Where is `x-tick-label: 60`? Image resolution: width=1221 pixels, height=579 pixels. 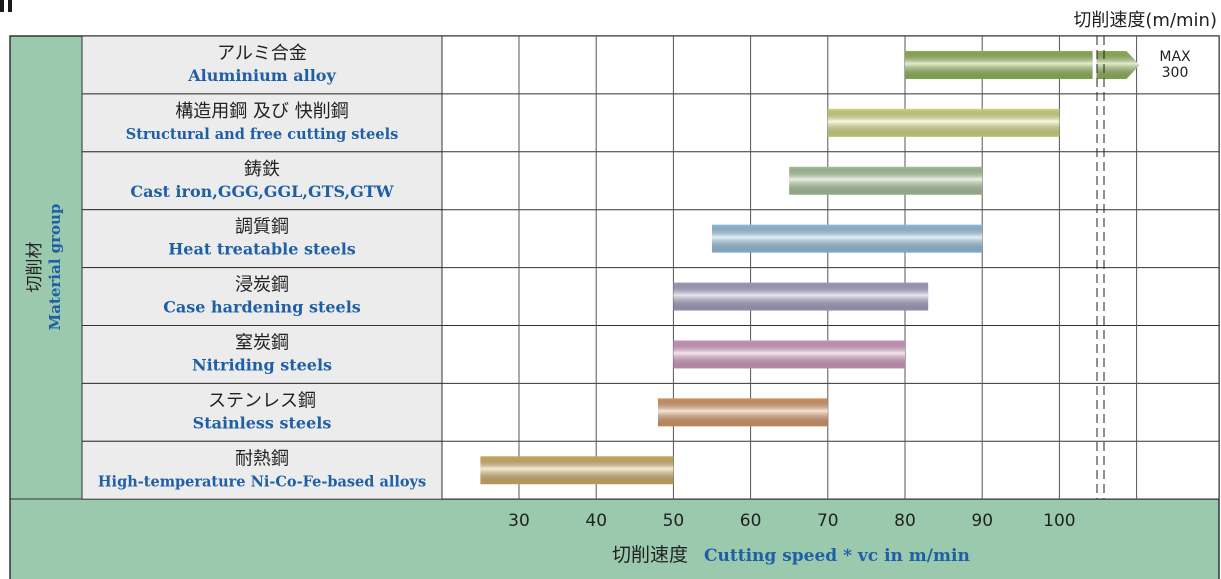 x-tick-label: 60 is located at coordinates (751, 521).